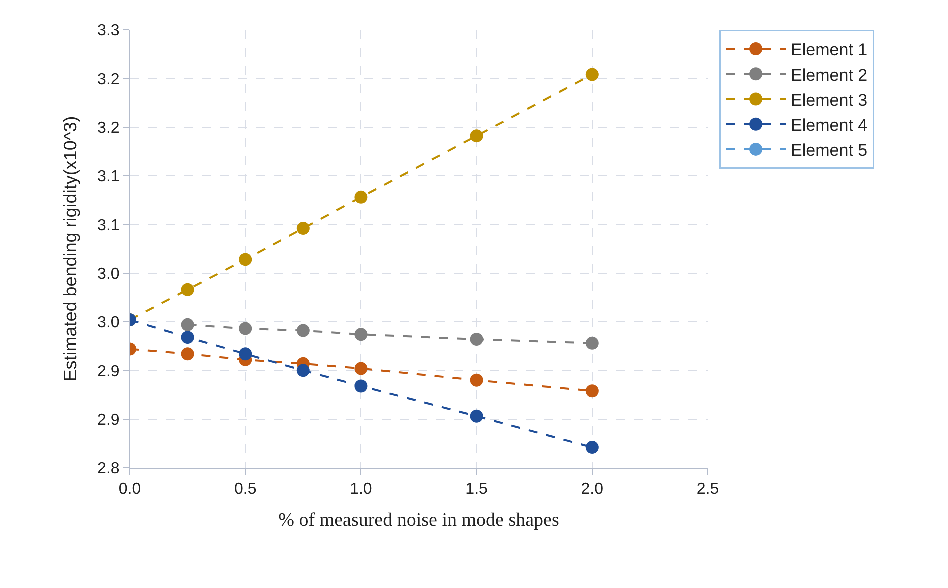 Image resolution: width=948 pixels, height=588 pixels. Describe the element at coordinates (708, 489) in the screenshot. I see `x-tick-label: 2.5` at that location.